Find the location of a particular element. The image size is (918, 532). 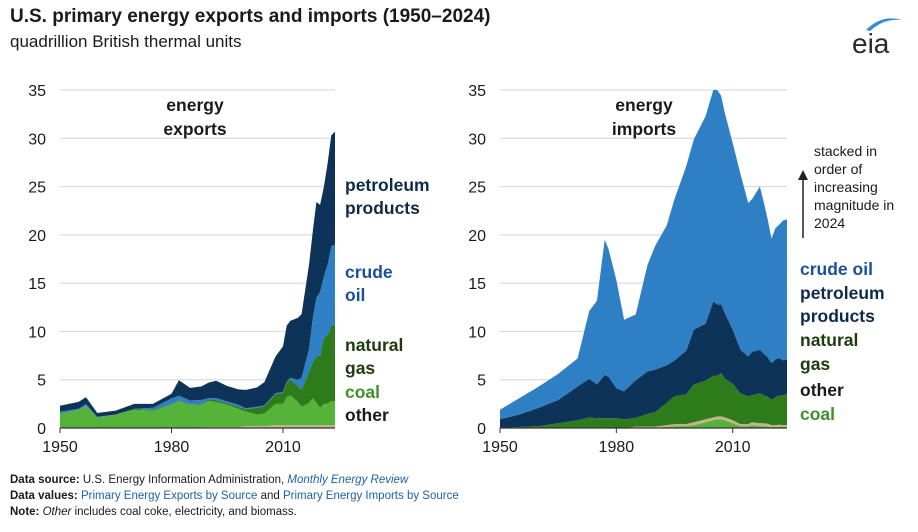

exports-title-line2: exports is located at coordinates (194, 129).